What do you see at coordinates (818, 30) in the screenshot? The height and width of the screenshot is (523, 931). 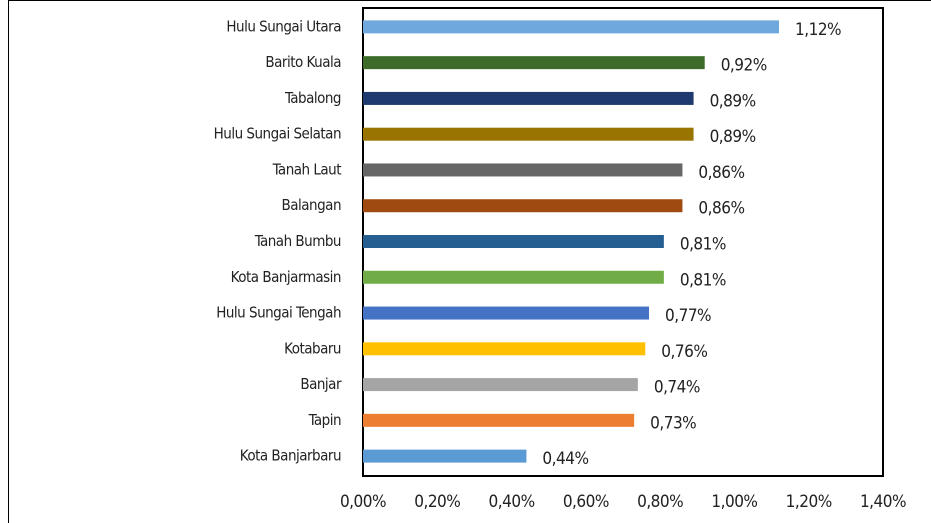 I see `value-label: 1,12%` at bounding box center [818, 30].